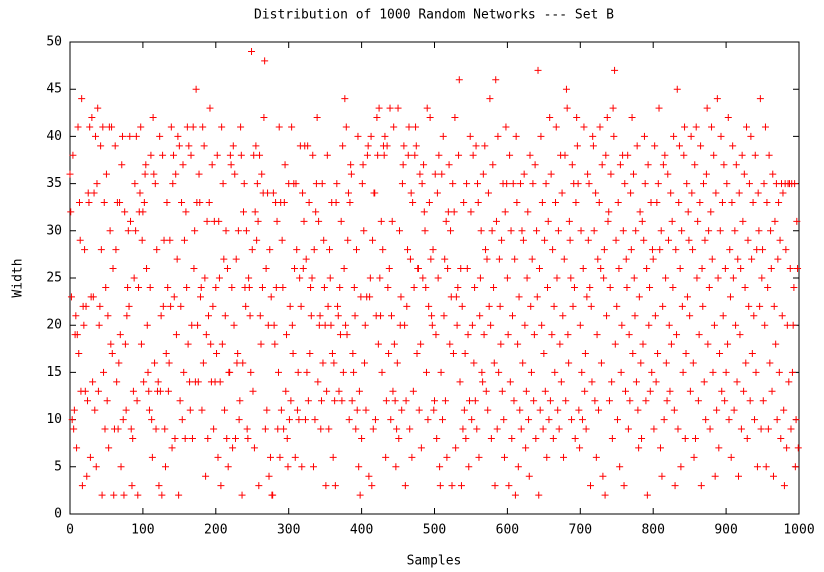 The image size is (824, 572). Describe the element at coordinates (361, 530) in the screenshot. I see `x-tick-label: 400` at that location.